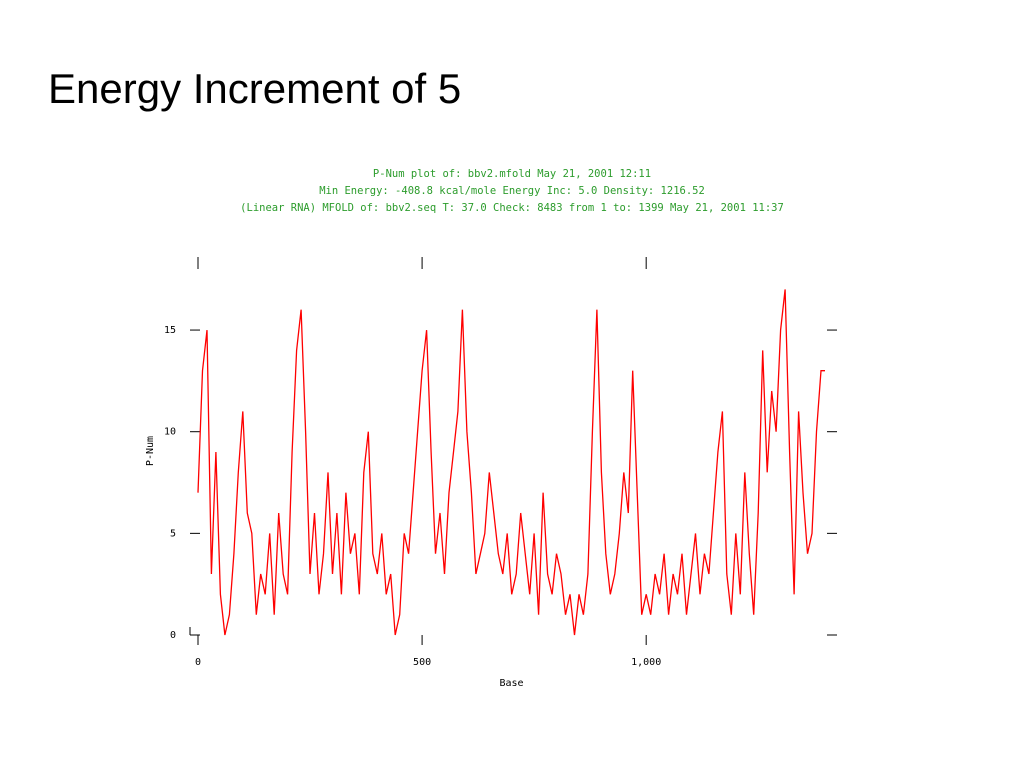  I want to click on y-tick-label: 15, so click(170, 330).